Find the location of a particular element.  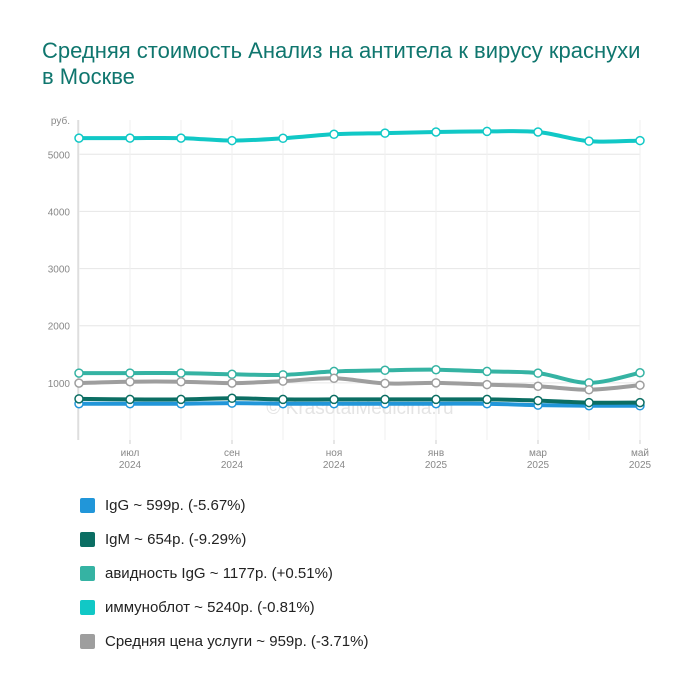

series-1-group is located at coordinates (359, 400).